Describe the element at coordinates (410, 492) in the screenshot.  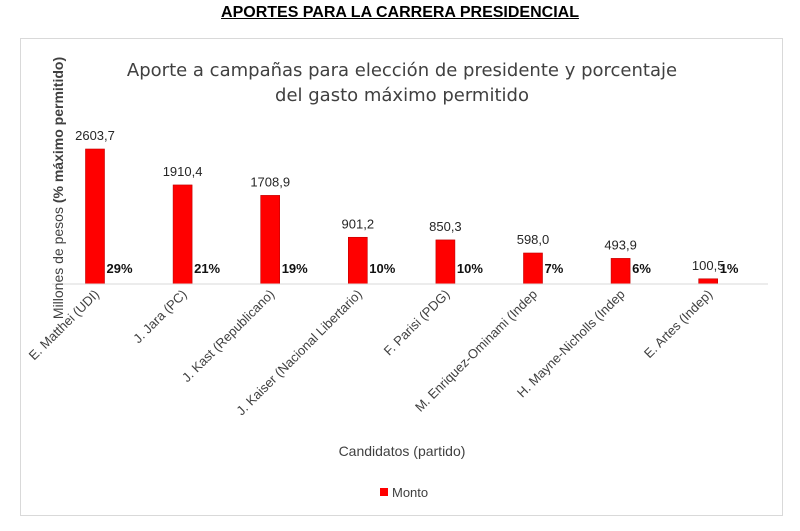
I see `legend-label: Monto` at that location.